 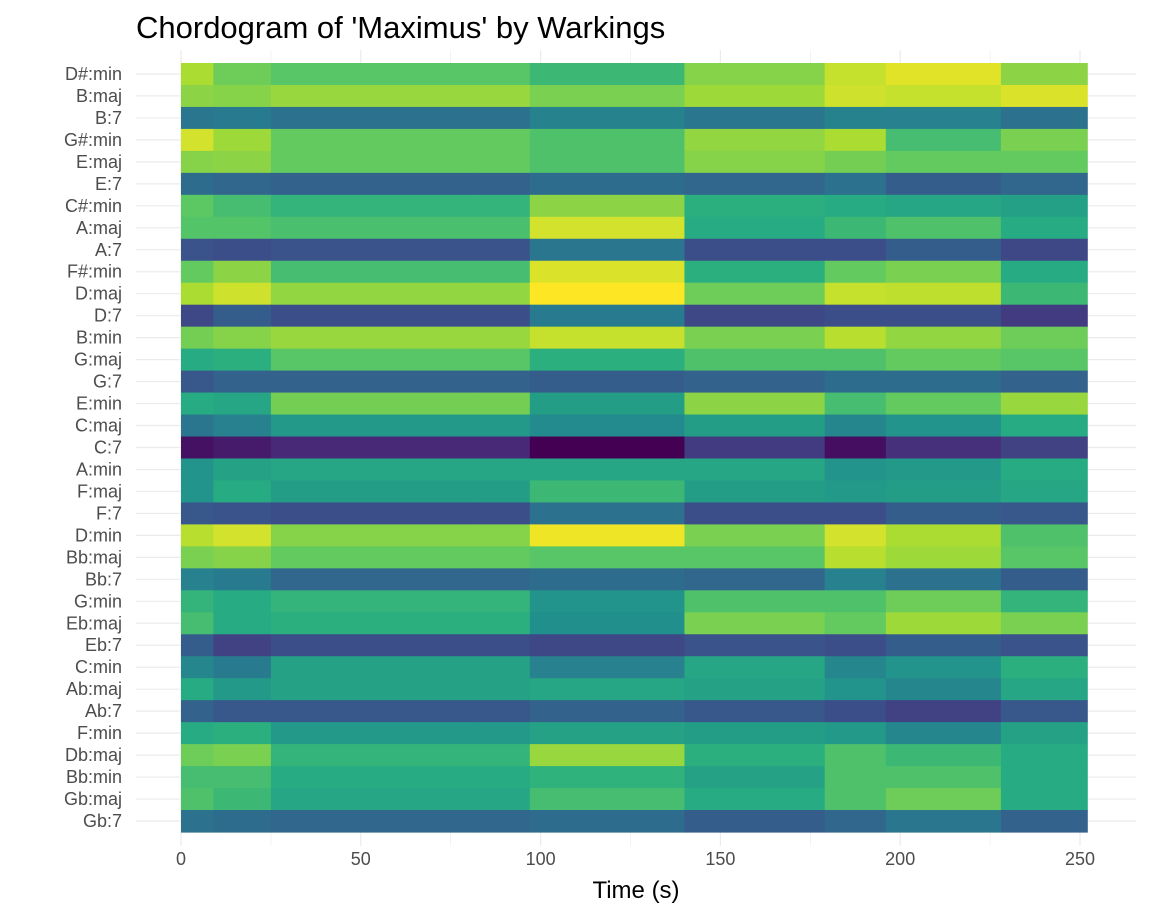 What do you see at coordinates (99, 404) in the screenshot?
I see `y-tick-label: E:min` at bounding box center [99, 404].